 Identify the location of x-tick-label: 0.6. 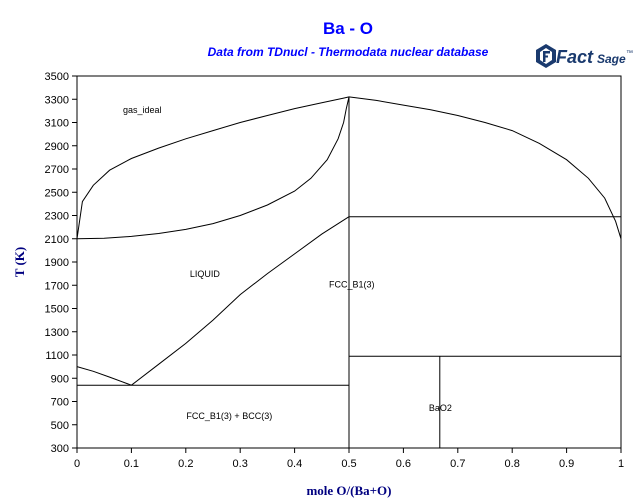
(403, 464).